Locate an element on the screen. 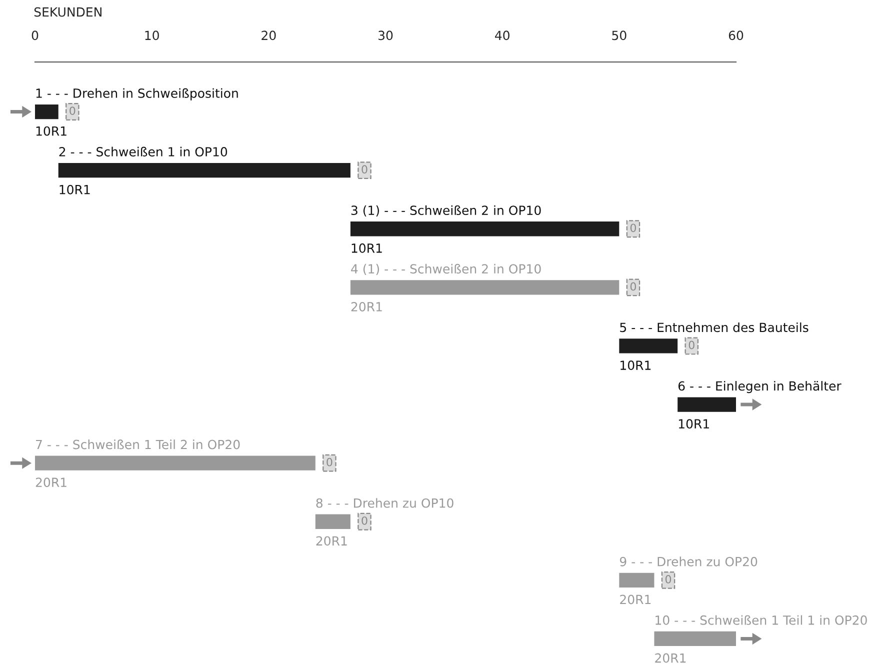 The height and width of the screenshot is (672, 892). y-tick-label: 6 - - - Einlegen in Behälter is located at coordinates (760, 387).